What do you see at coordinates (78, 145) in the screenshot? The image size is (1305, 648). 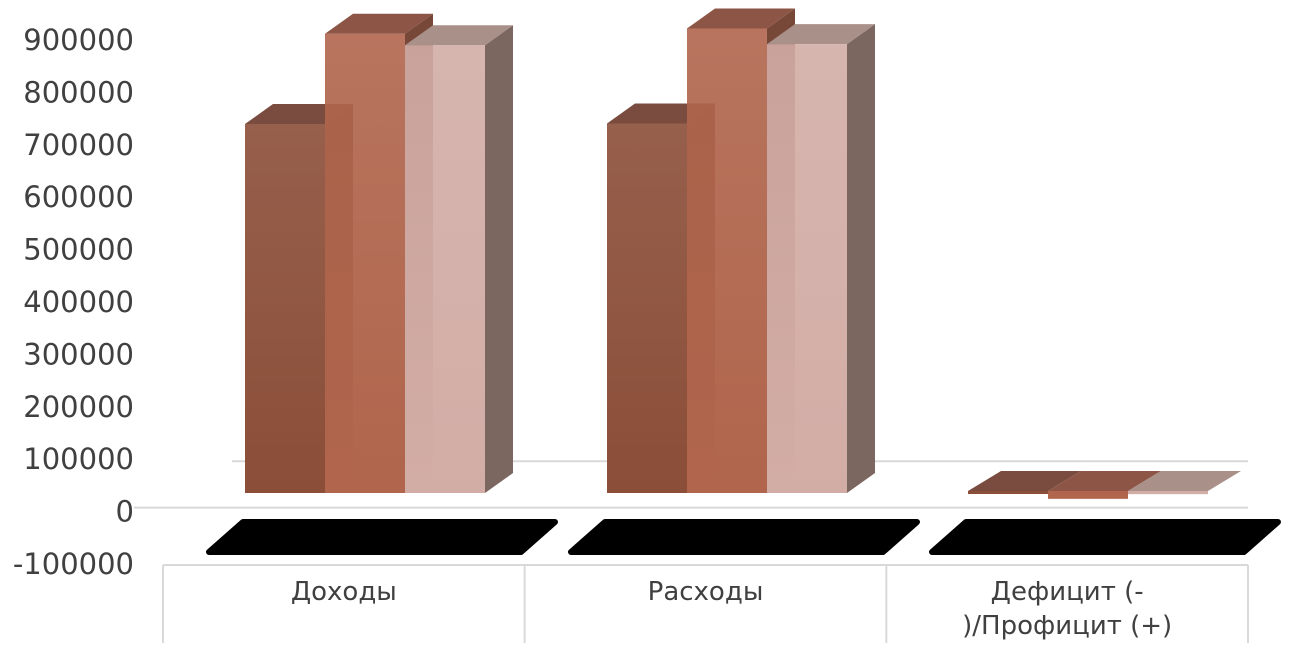 I see `y-tick-label: 700000` at bounding box center [78, 145].